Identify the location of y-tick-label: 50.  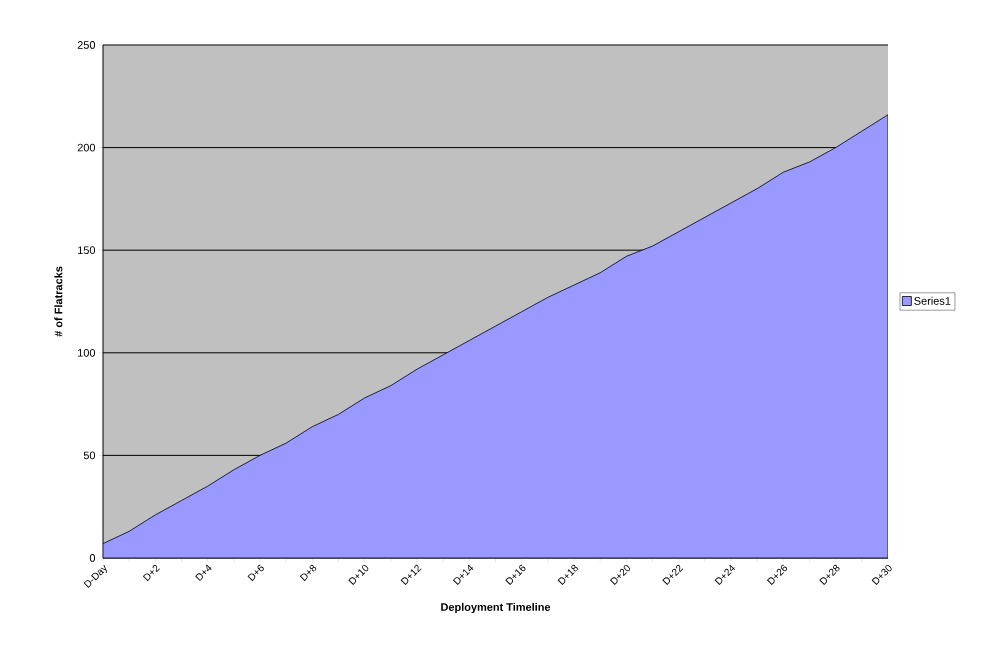
(89, 455).